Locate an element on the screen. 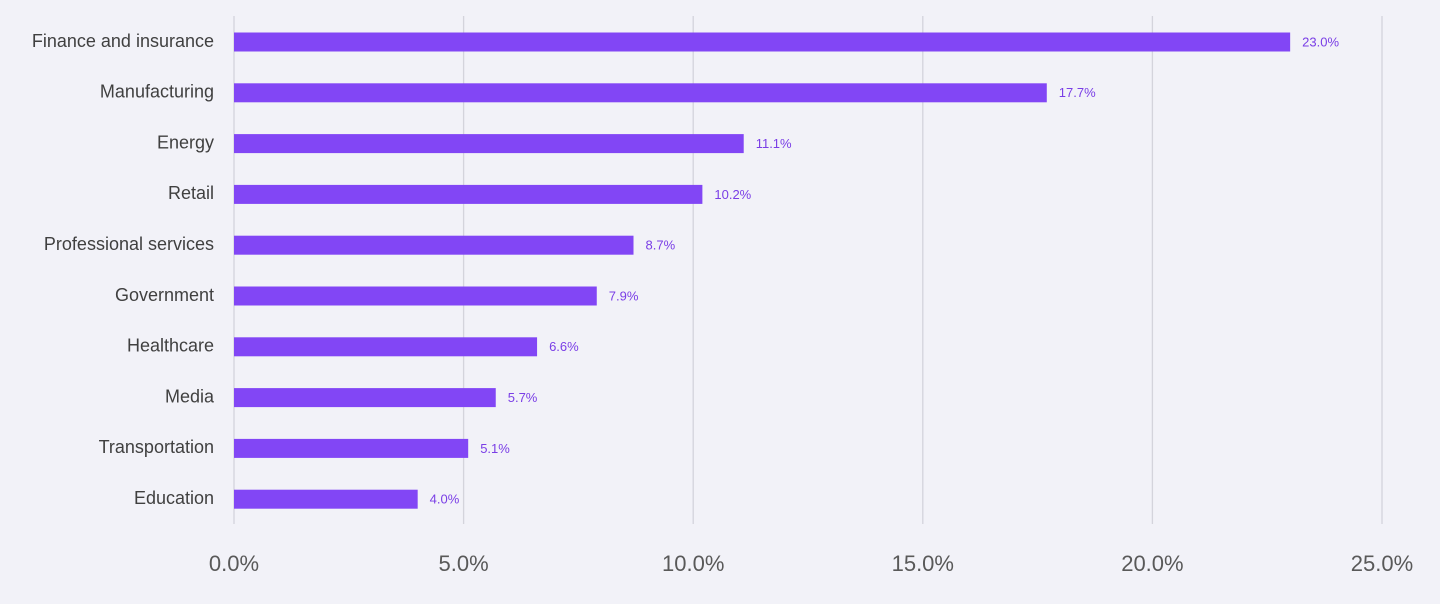 This screenshot has width=1440, height=604. category-label: Professional services is located at coordinates (129, 244).